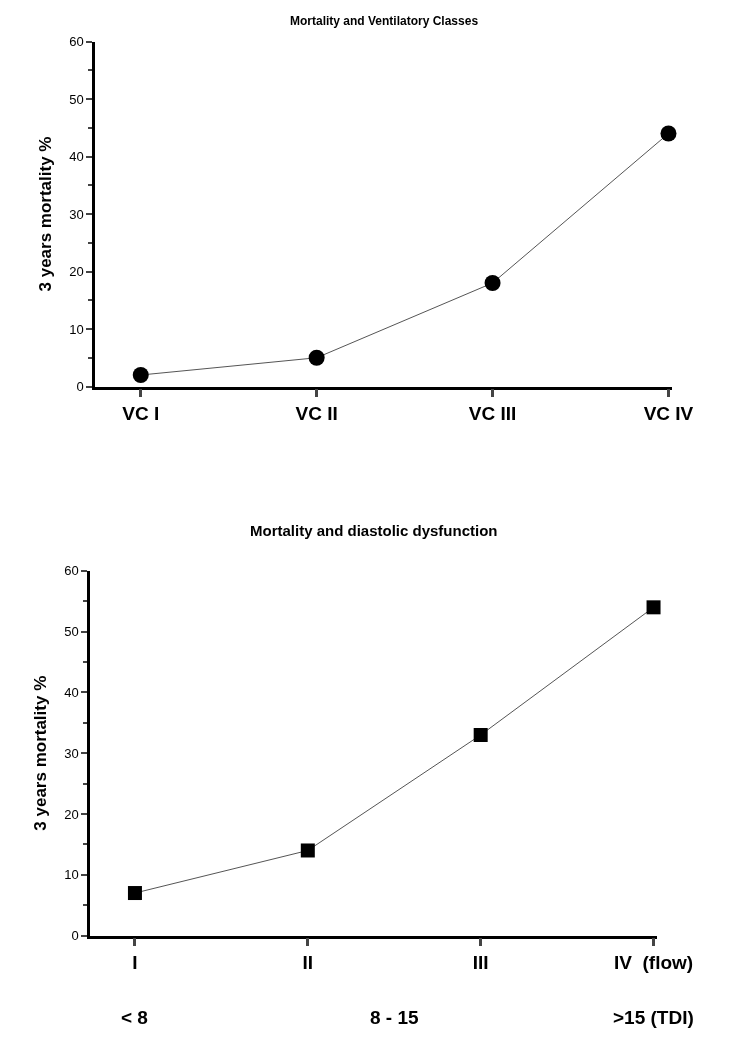 This screenshot has width=750, height=1053. Describe the element at coordinates (308, 963) in the screenshot. I see `x-tick-label: II` at that location.